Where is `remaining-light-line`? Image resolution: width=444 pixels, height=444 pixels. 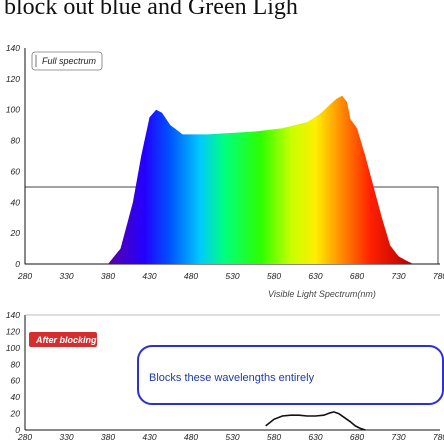 remaining-light-line is located at coordinates (315, 421).